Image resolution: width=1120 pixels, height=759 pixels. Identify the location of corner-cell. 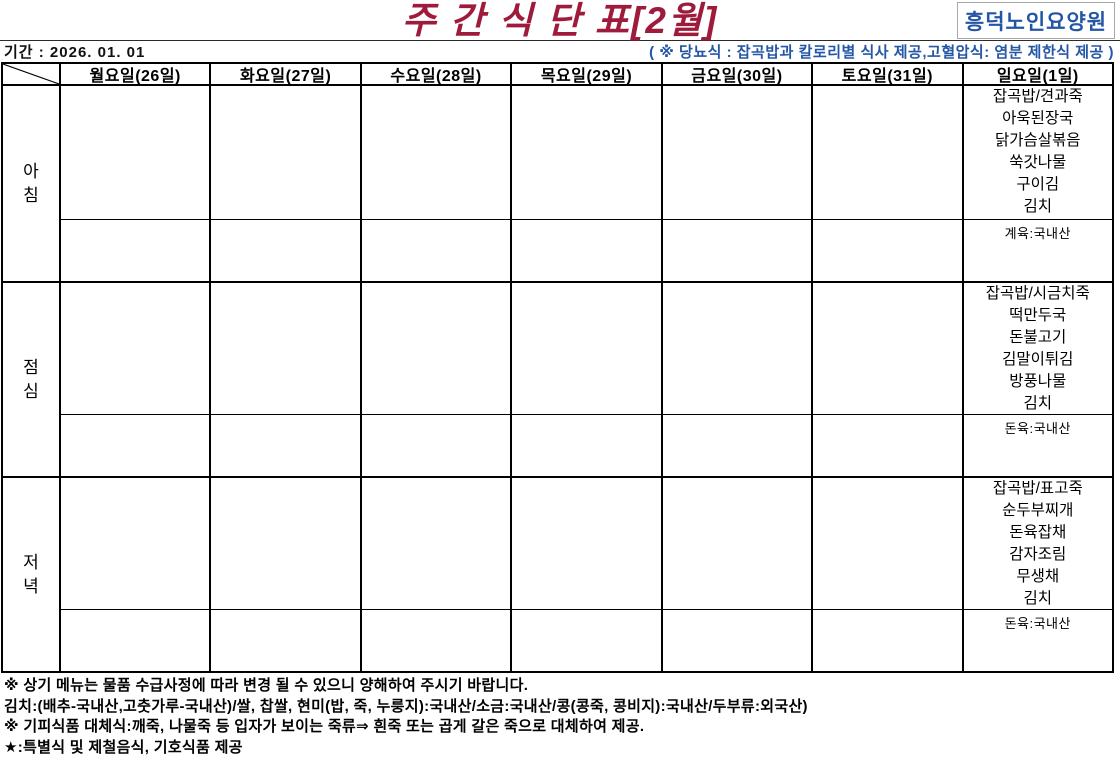
(31, 75).